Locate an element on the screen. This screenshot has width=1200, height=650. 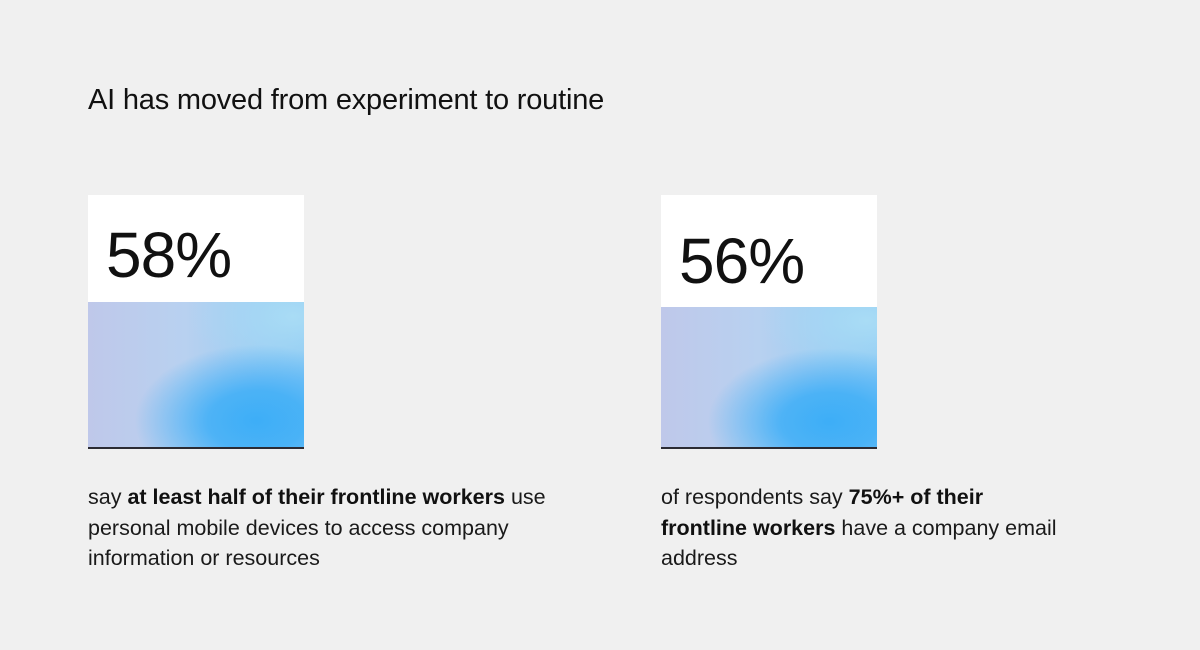
stat-value: 56% is located at coordinates (742, 261).